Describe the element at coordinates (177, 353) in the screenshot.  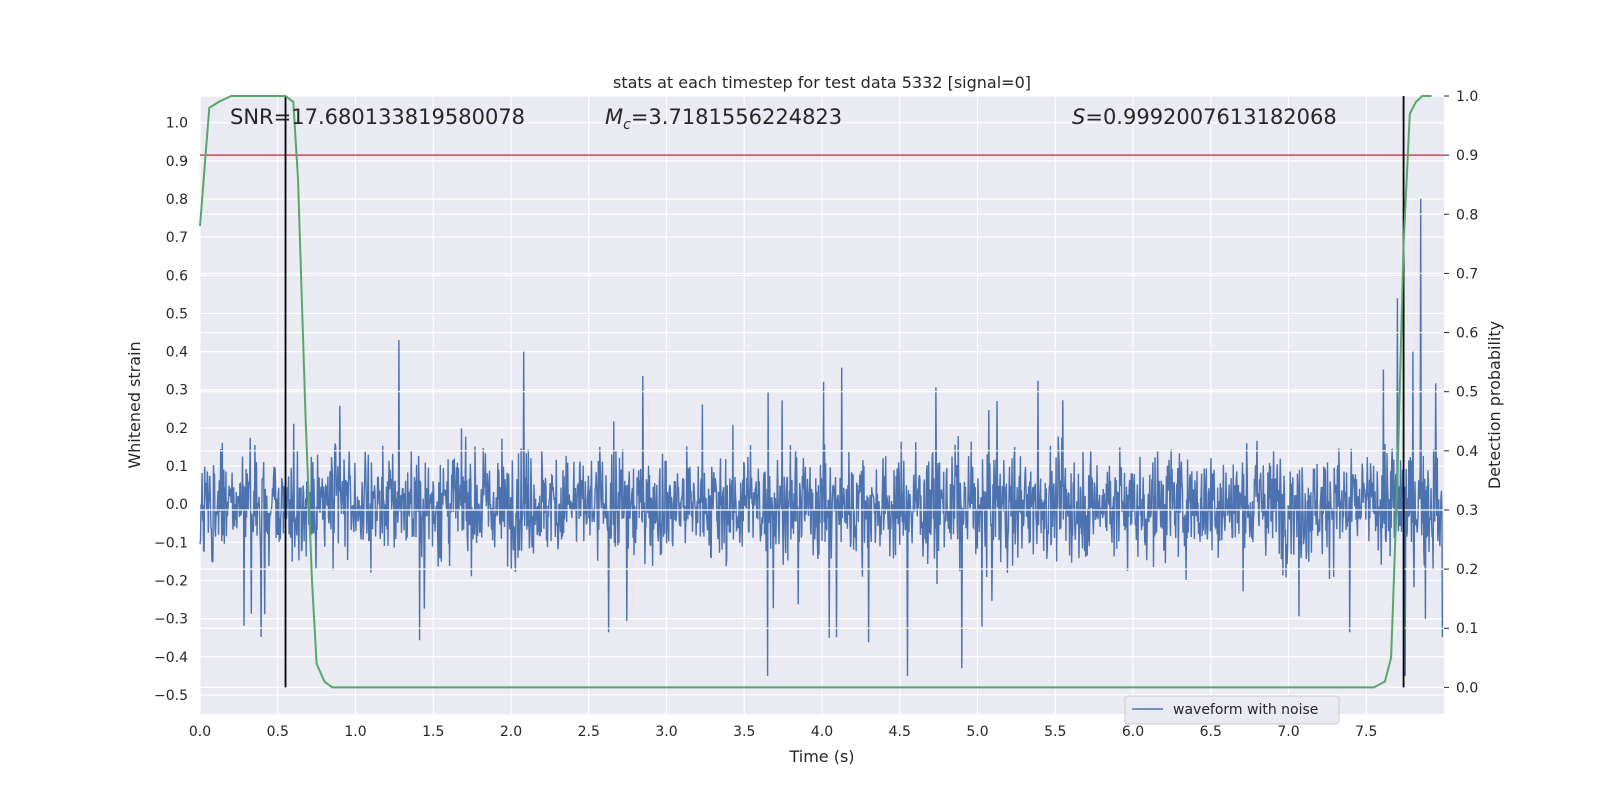
I see `y-tick-label: 0.4` at that location.